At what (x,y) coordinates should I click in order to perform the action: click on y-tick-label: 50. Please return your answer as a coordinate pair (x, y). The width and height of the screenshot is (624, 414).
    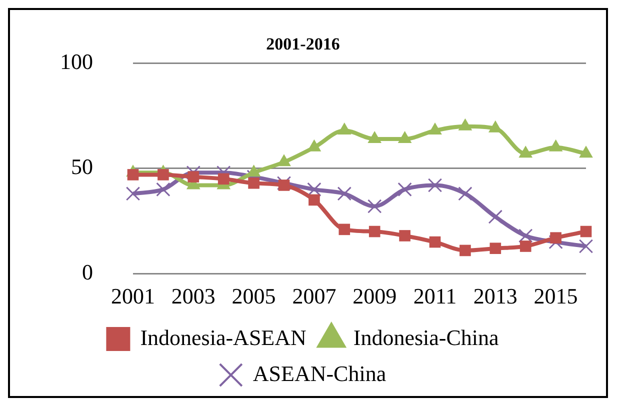
    Looking at the image, I should click on (82, 167).